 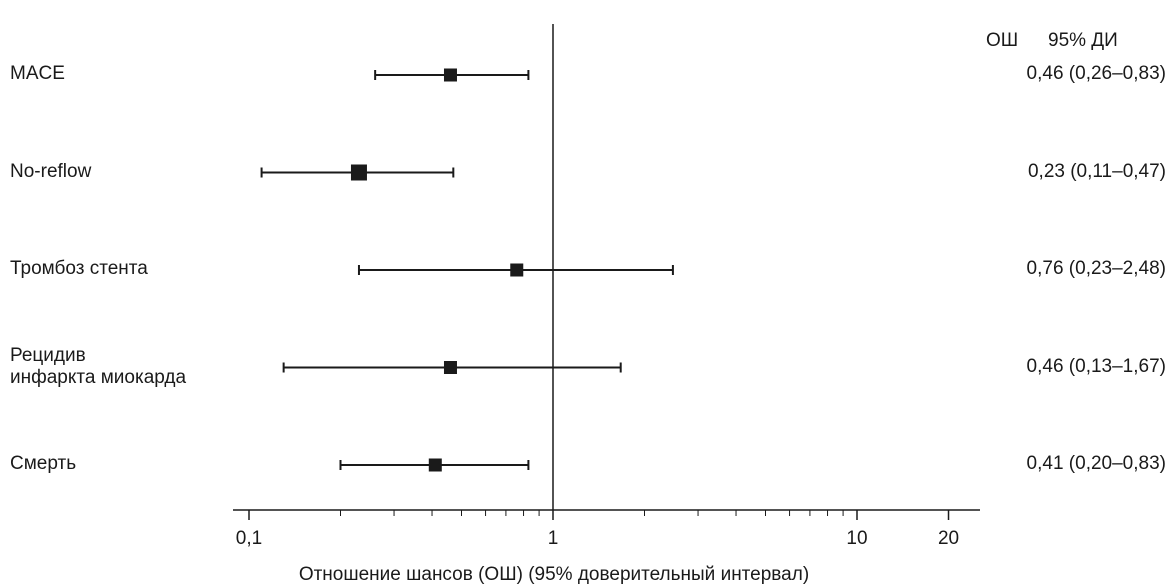 I want to click on row-label: Рецидив инфаркта миокарда, so click(x=98, y=367).